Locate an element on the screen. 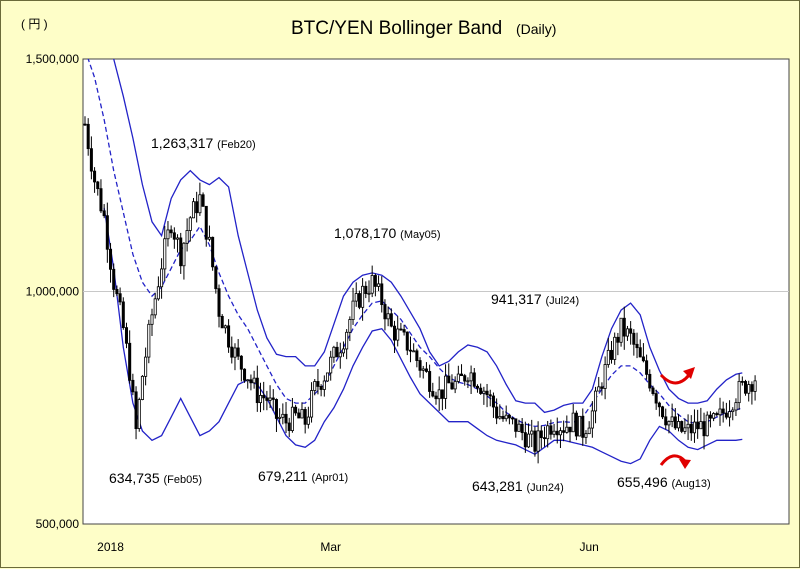 This screenshot has height=569, width=800. annotation-value: 941,317 is located at coordinates (518, 299).